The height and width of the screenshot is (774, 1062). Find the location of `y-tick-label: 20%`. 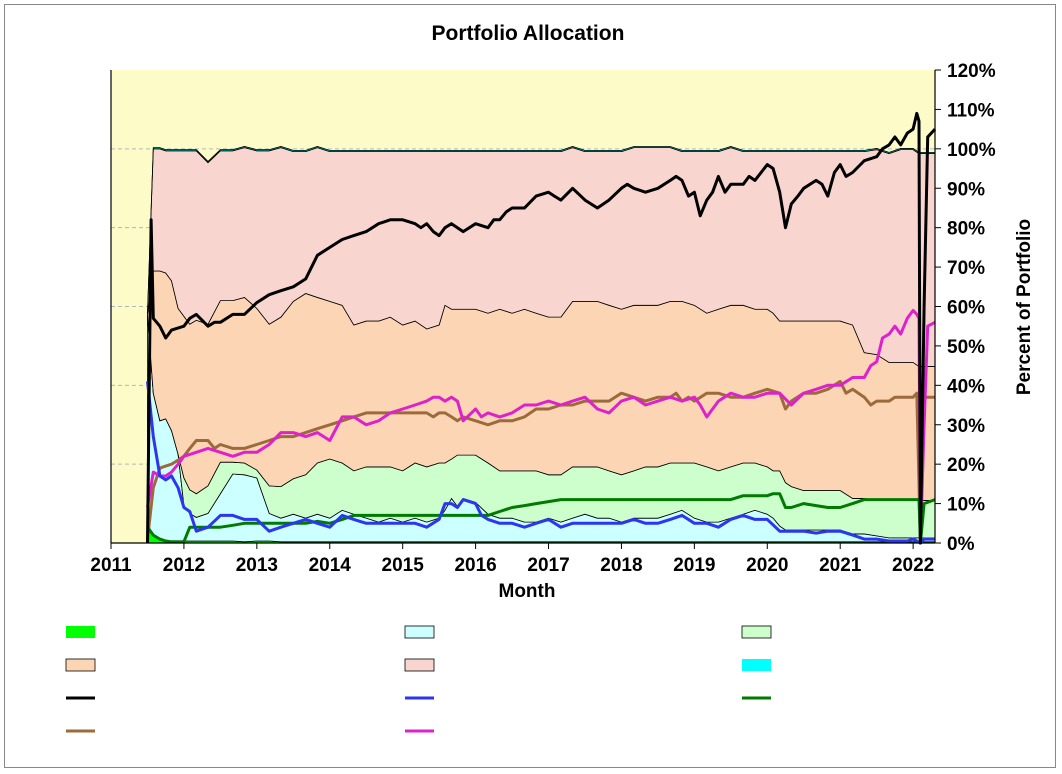

y-tick-label: 20% is located at coordinates (966, 465).